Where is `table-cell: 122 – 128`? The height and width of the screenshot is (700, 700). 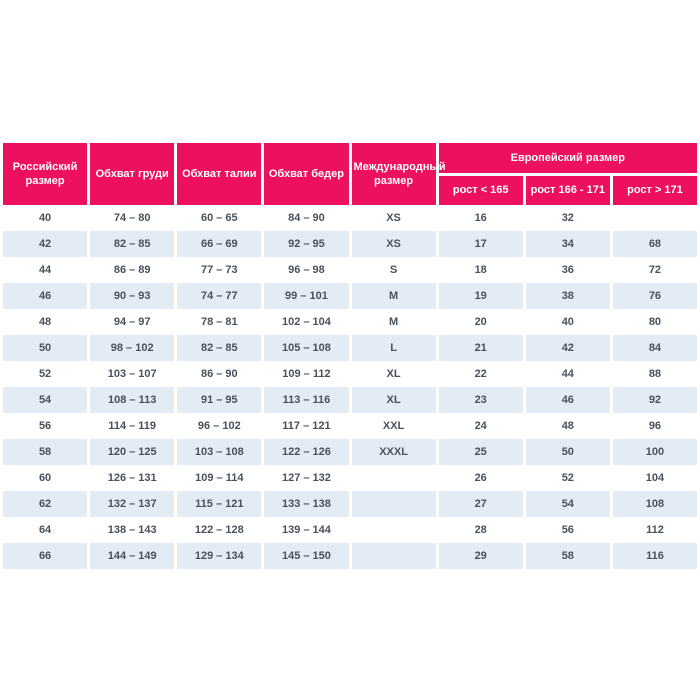
table-cell: 122 – 128 is located at coordinates (219, 530).